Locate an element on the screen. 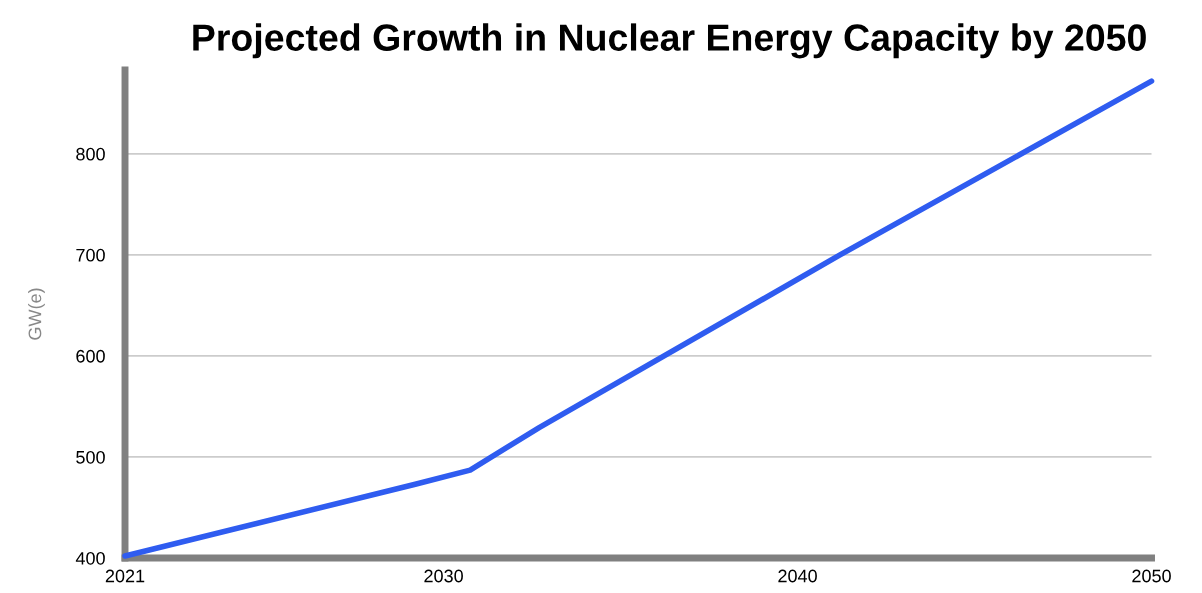  y-tick-label: 800 is located at coordinates (90, 154).